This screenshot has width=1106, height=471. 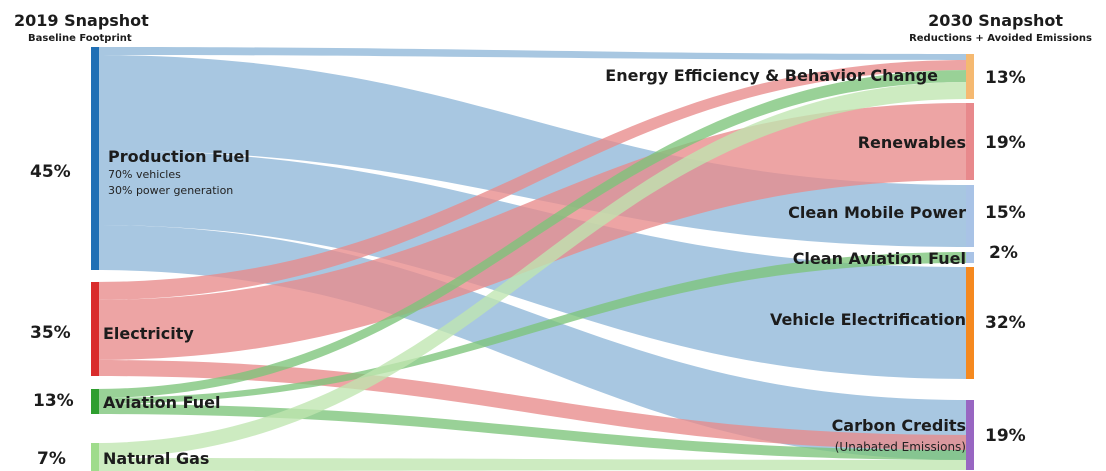 I want to click on flow-natural-gas-to-carbon-credits, so click(x=531, y=464).